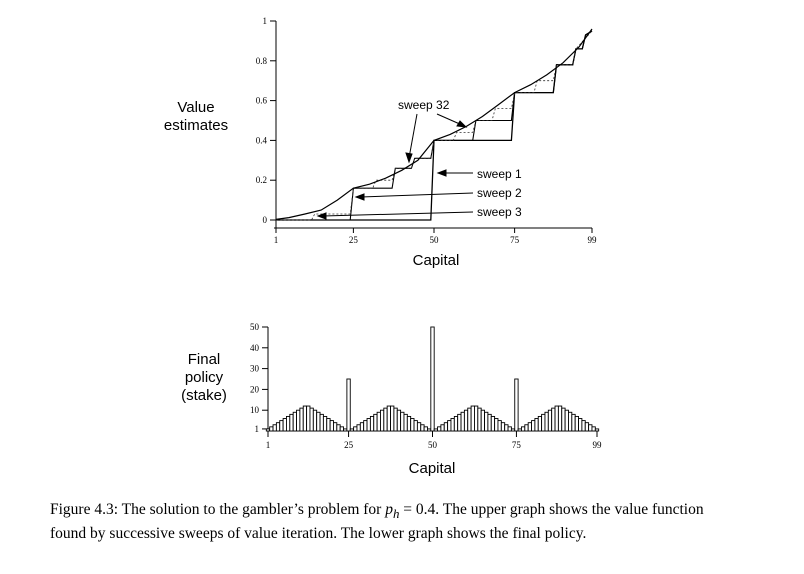  I want to click on policy-y-tick-label: 1, so click(257, 429).